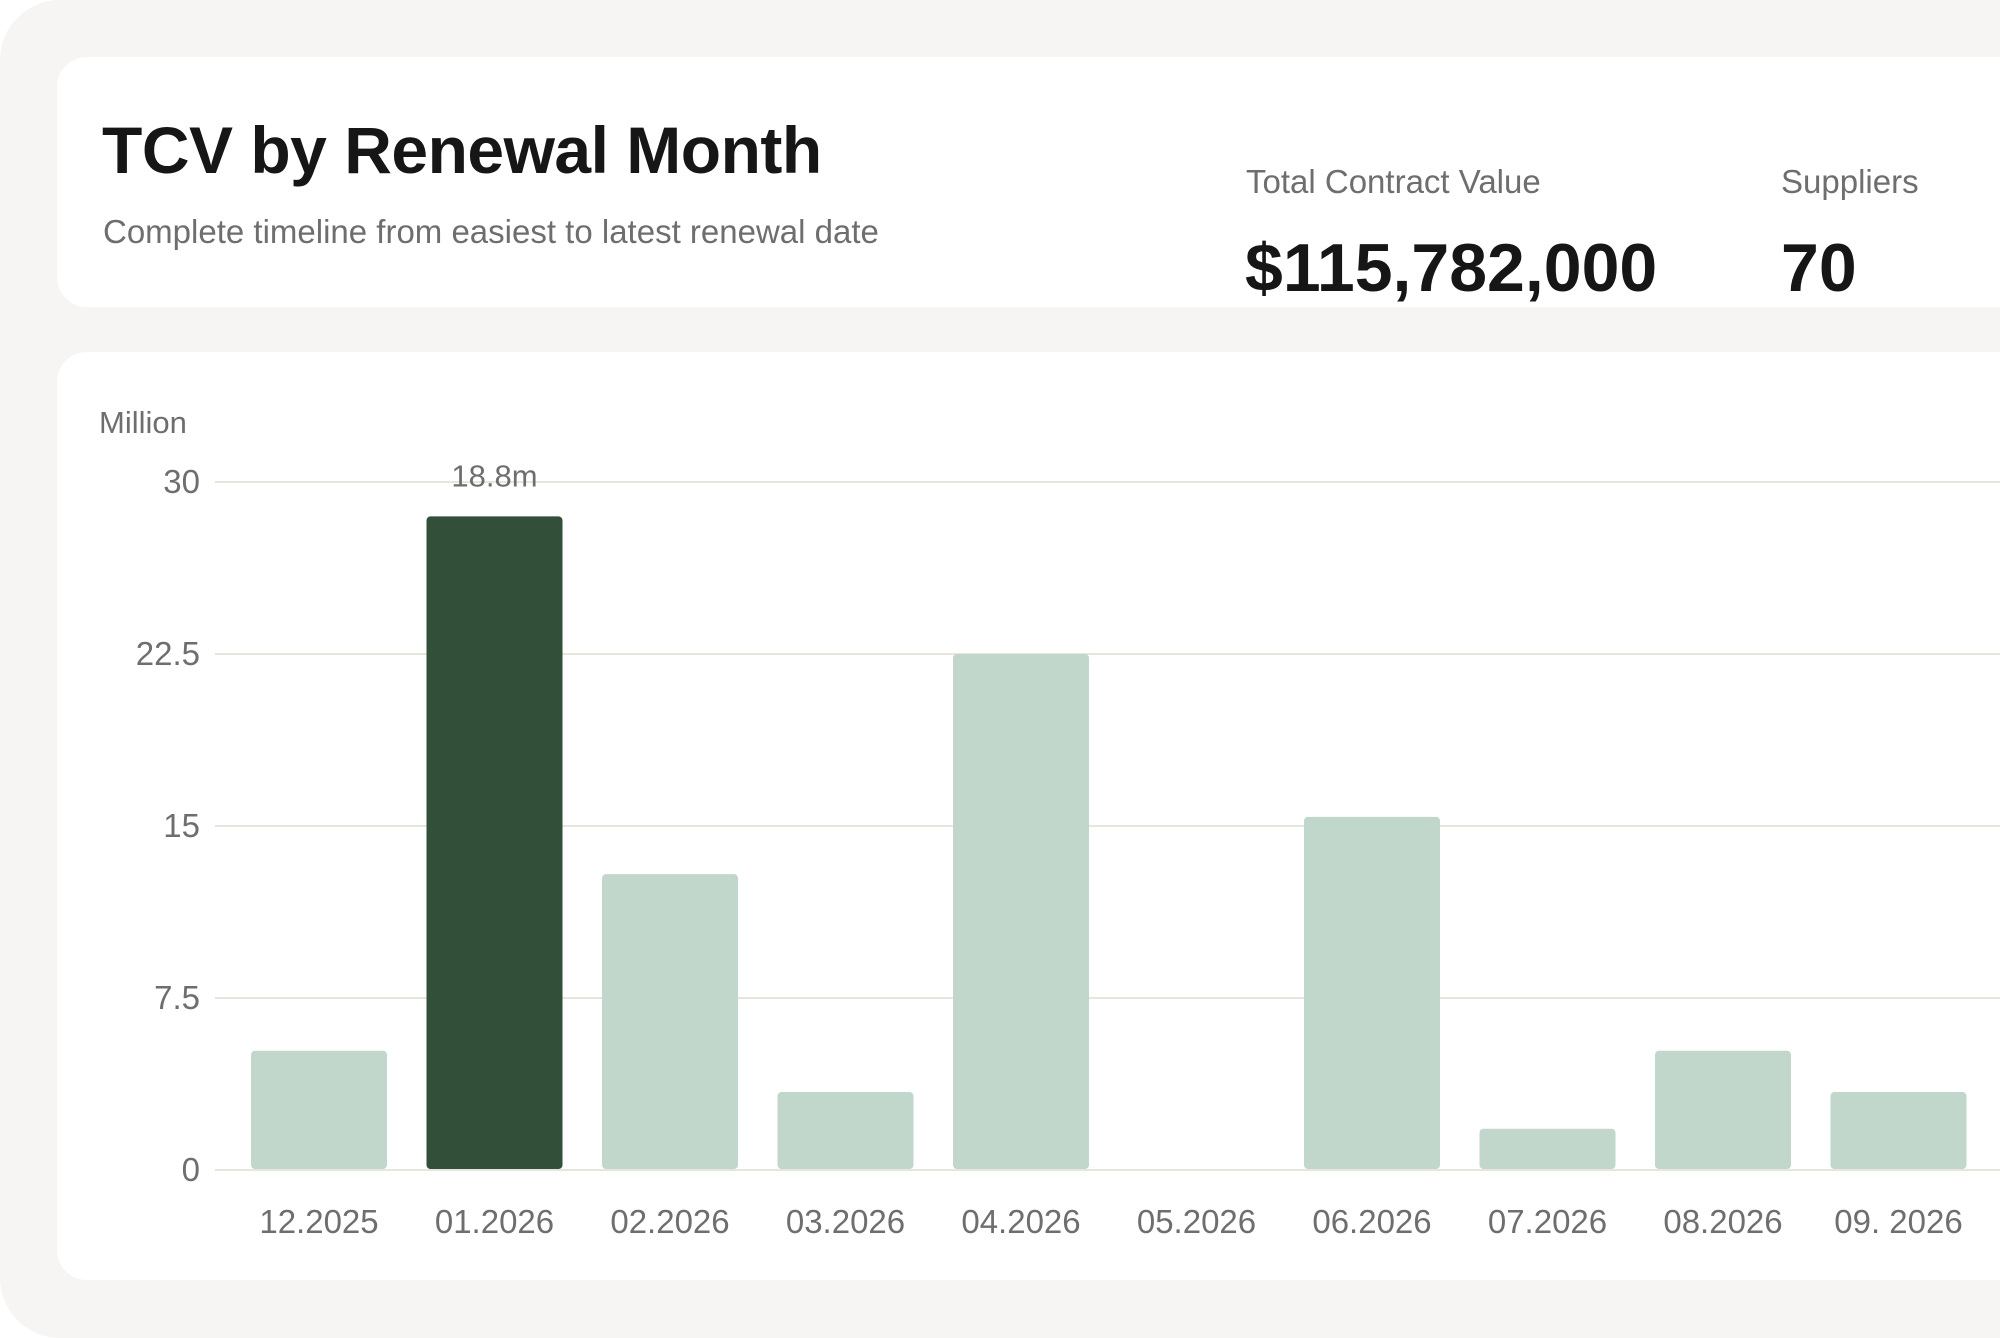 Image resolution: width=2000 pixels, height=1338 pixels. I want to click on chart-title: TCV by Renewal Month, so click(462, 150).